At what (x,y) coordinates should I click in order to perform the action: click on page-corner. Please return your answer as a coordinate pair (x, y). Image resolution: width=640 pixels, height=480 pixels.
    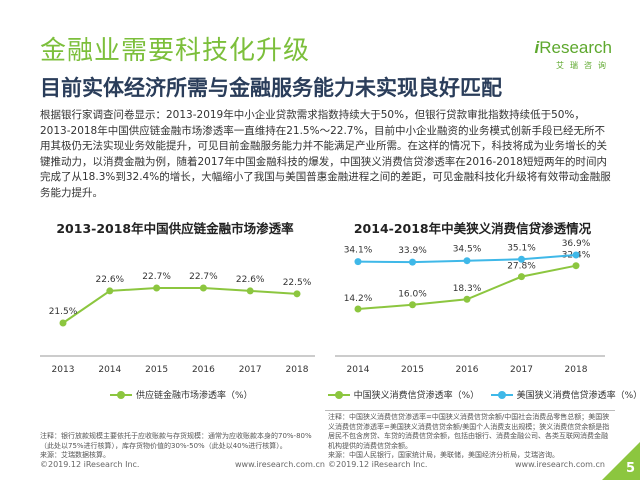
    Looking at the image, I should click on (621, 461).